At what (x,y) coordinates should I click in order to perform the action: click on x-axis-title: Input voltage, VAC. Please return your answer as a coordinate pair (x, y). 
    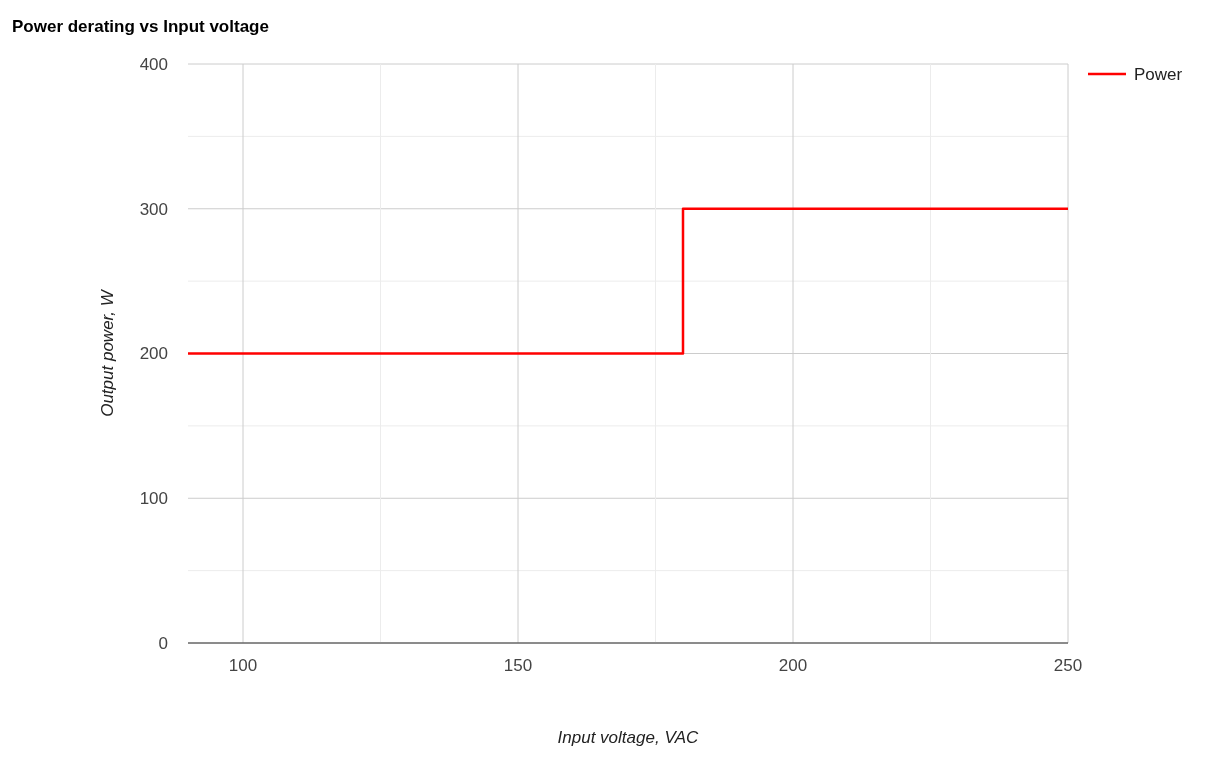
    Looking at the image, I should click on (628, 737).